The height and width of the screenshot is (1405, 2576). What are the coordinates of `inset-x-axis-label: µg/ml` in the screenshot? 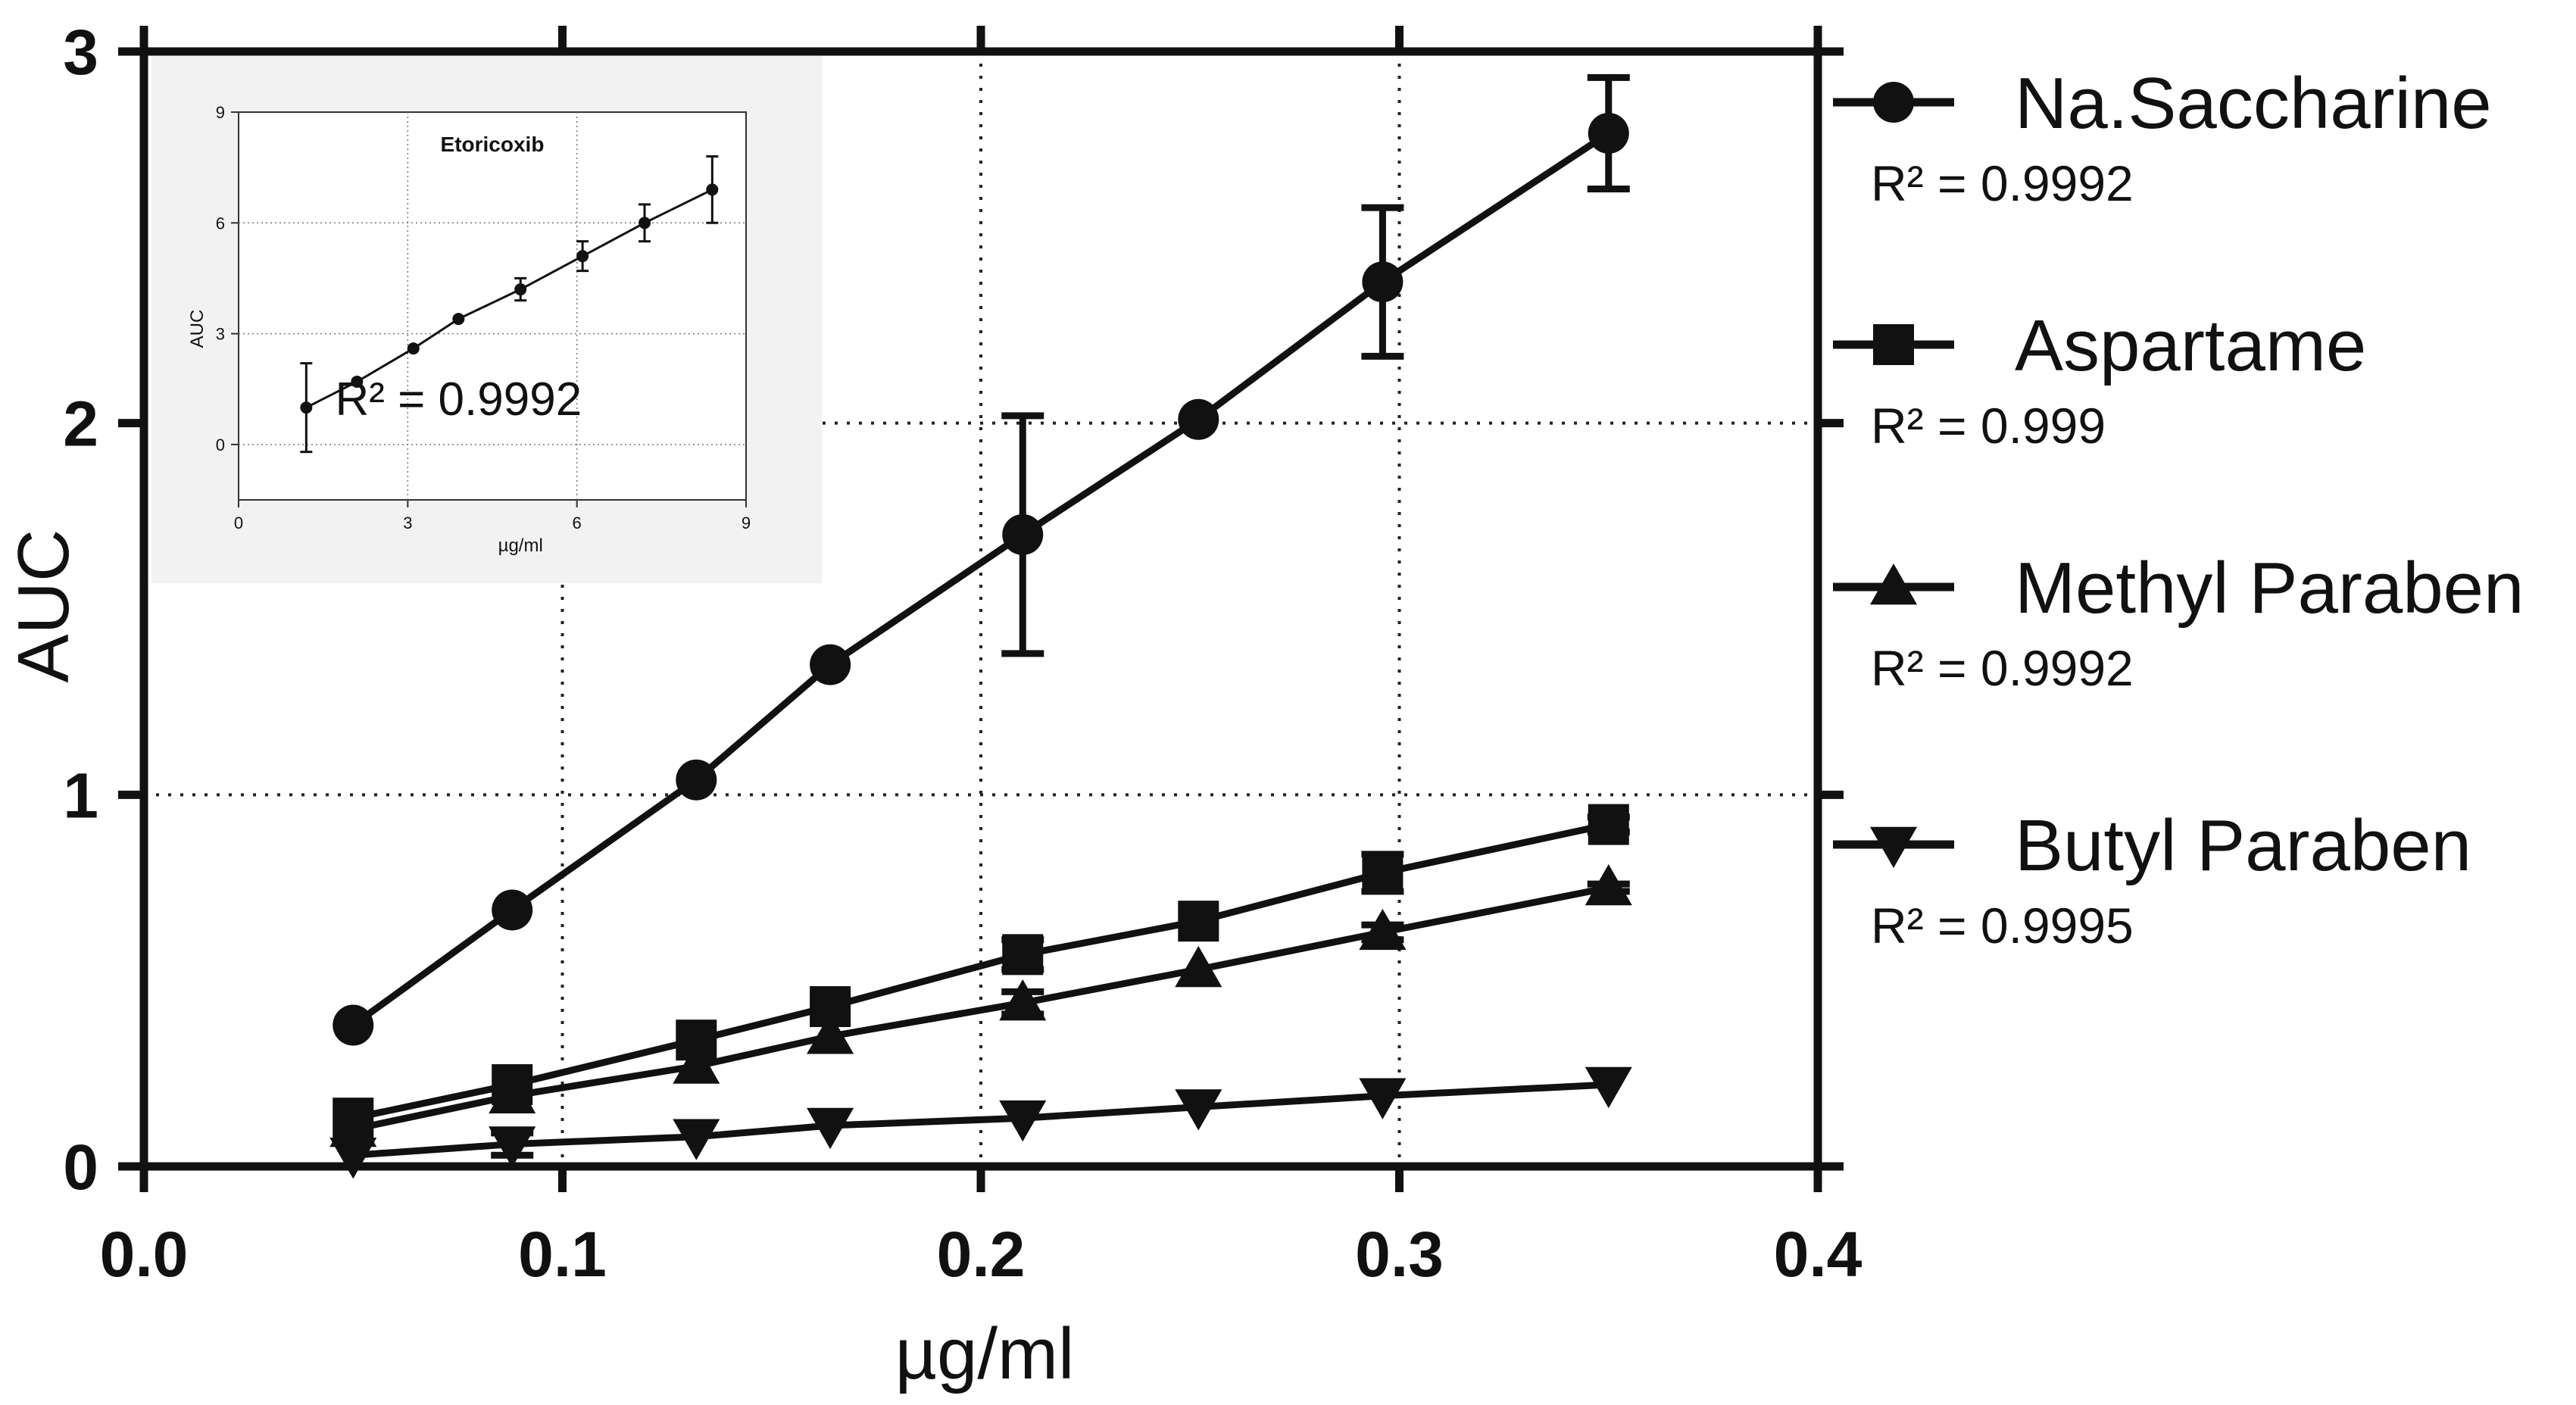 It's located at (521, 545).